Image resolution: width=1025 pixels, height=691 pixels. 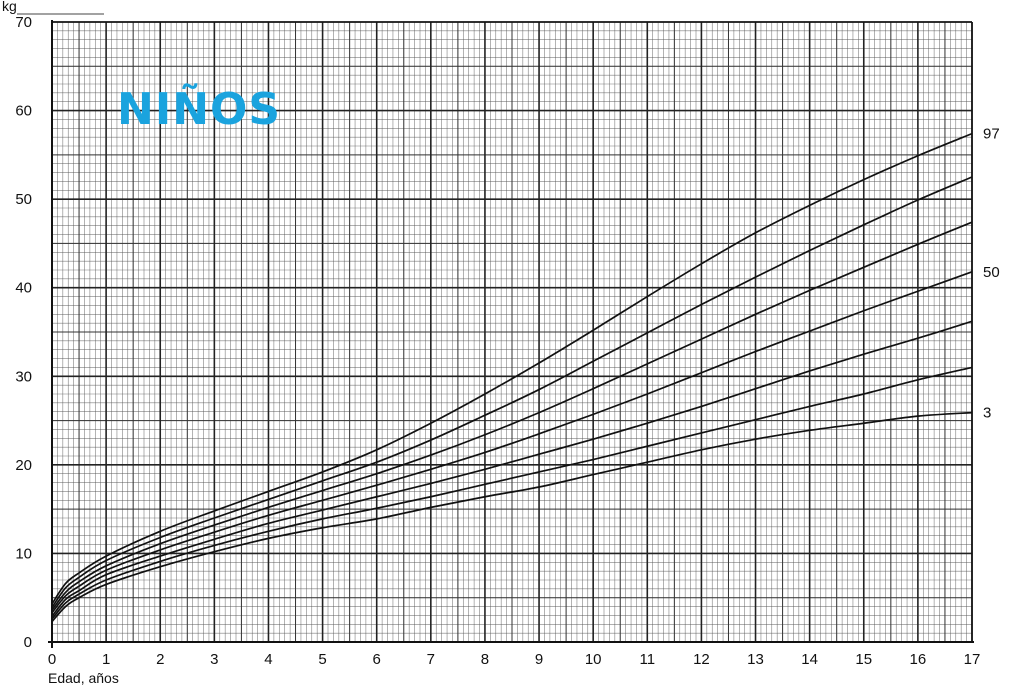 What do you see at coordinates (987, 413) in the screenshot?
I see `curve-label-3: 3` at bounding box center [987, 413].